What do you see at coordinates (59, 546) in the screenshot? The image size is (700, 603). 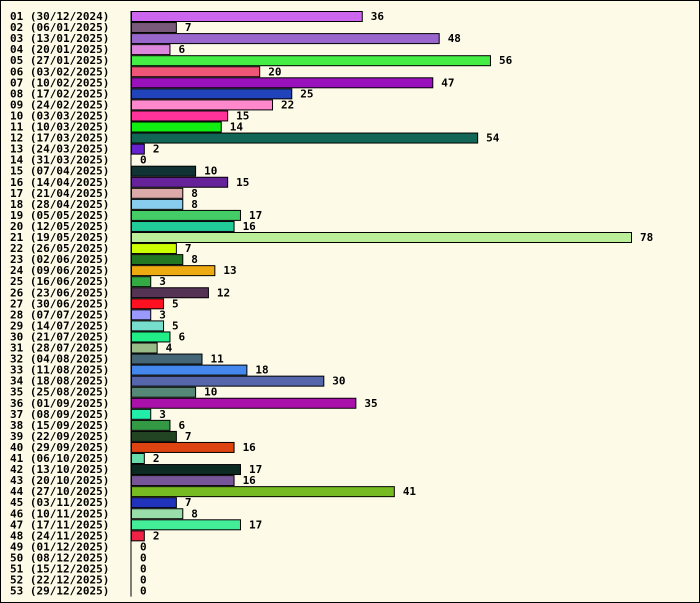 I see `category-label: 49 (01/12/2025)` at bounding box center [59, 546].